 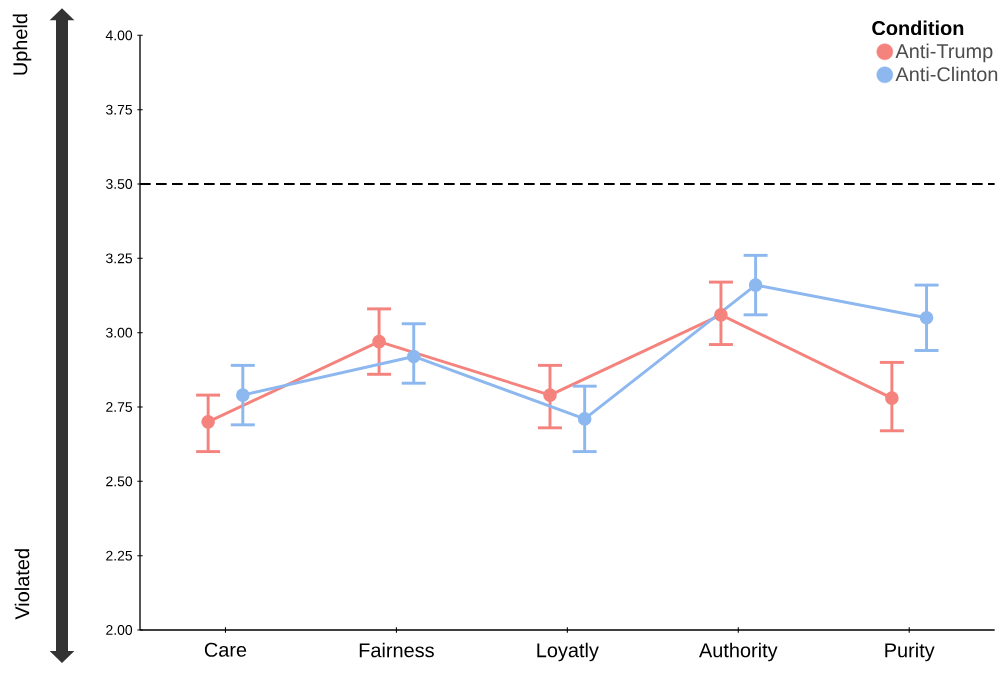 What do you see at coordinates (119, 555) in the screenshot?
I see `y-tick-label: 2.25` at bounding box center [119, 555].